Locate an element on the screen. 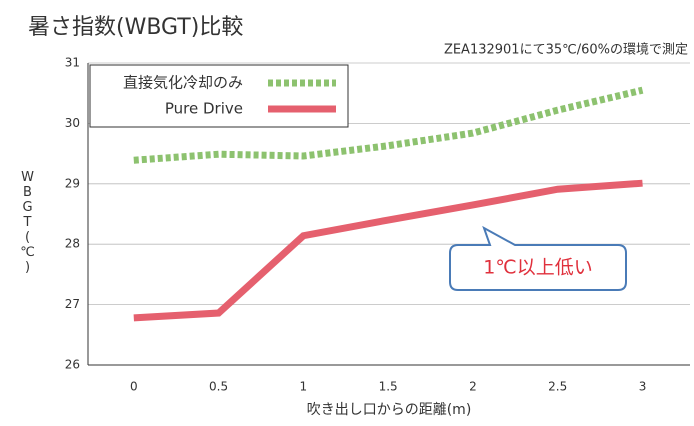 The image size is (694, 426). x-tick-label: 0 is located at coordinates (134, 387).